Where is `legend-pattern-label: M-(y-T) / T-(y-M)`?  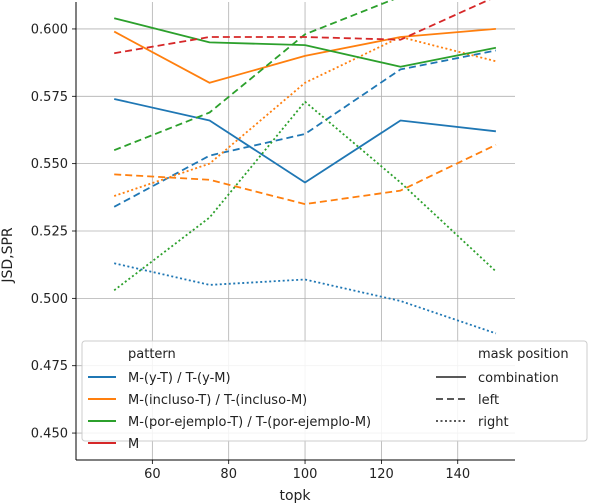 legend-pattern-label: M-(y-T) / T-(y-M) is located at coordinates (179, 378).